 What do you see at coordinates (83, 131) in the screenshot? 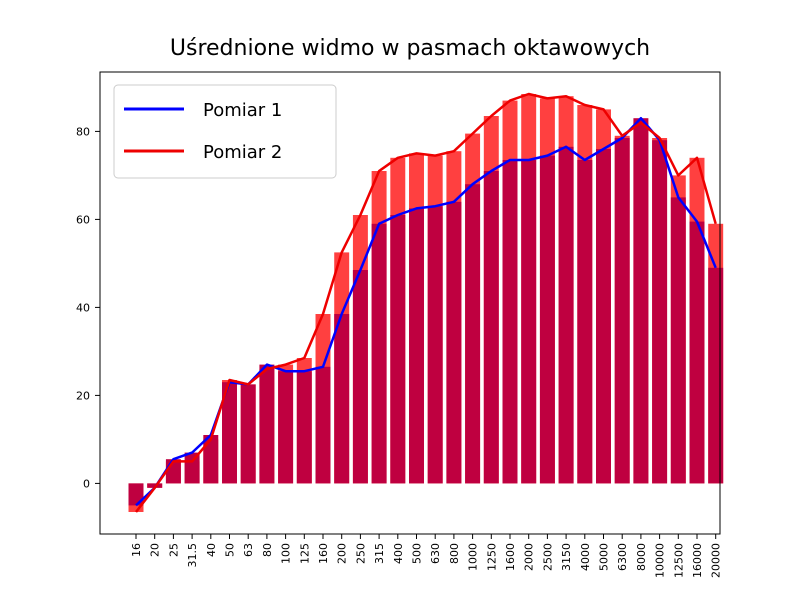
I see `y-tick-label: 80` at bounding box center [83, 131].